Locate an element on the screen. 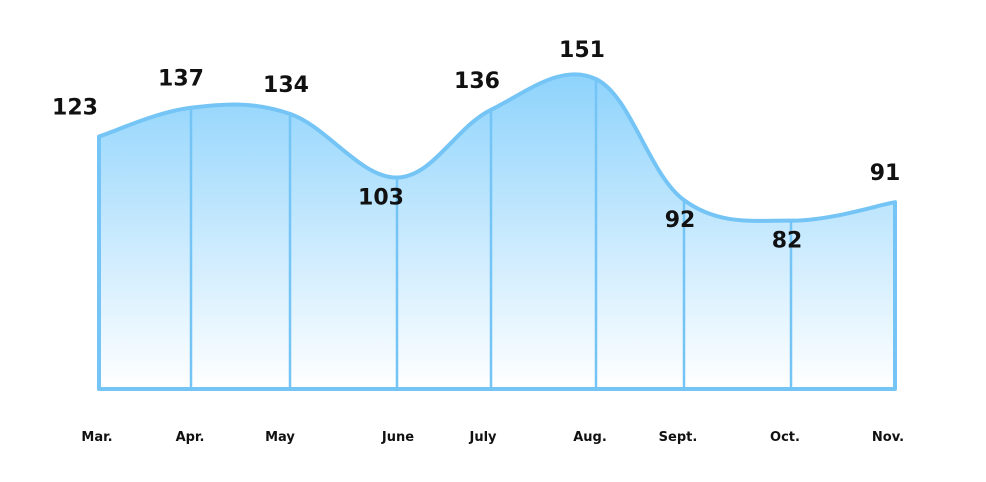 The width and height of the screenshot is (986, 482). data-label-oct: 82 is located at coordinates (787, 241).